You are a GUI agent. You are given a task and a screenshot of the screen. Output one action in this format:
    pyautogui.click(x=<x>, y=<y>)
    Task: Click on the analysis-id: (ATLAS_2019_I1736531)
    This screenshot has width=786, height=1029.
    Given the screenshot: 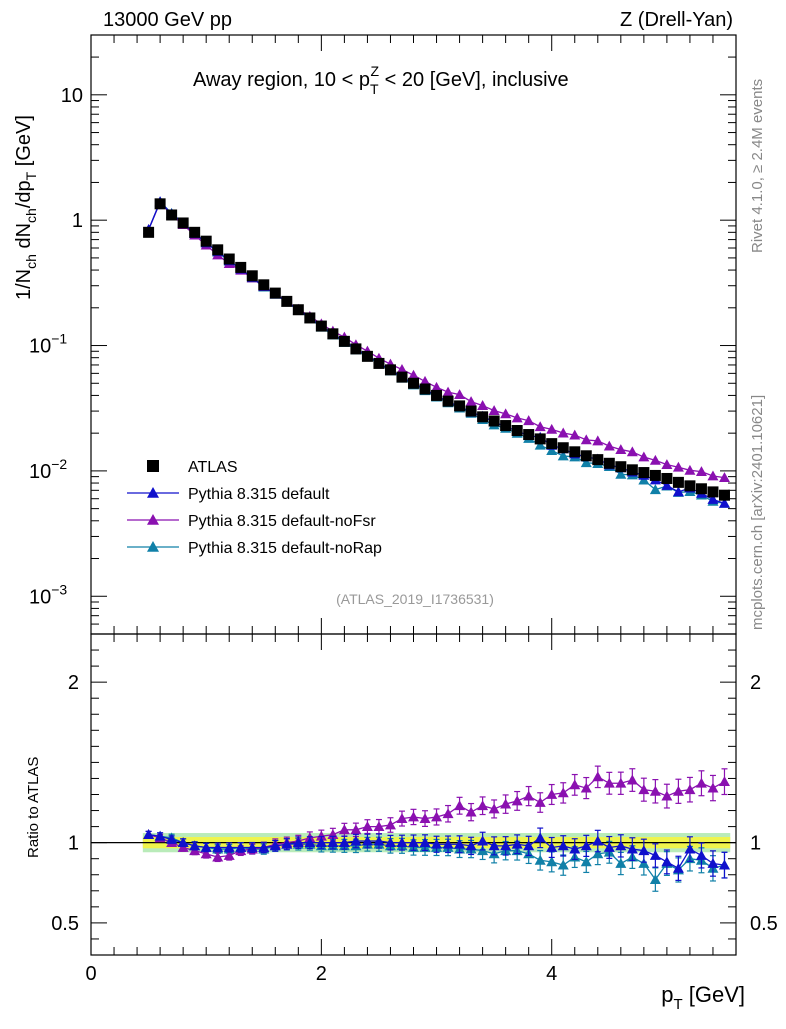 What is the action you would take?
    pyautogui.click(x=415, y=599)
    